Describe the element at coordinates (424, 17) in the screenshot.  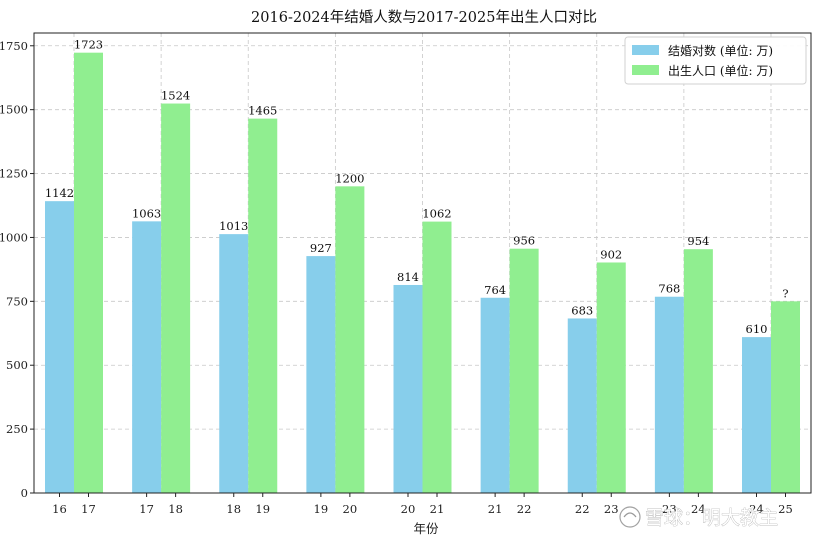
I see `chart-title: 2016-2024年结婚人数与2017-2025年出生人口对比` at that location.